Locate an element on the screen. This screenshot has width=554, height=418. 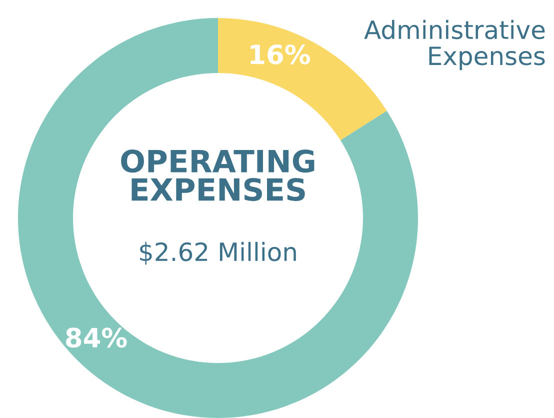
data-label: 84% is located at coordinates (96, 338).